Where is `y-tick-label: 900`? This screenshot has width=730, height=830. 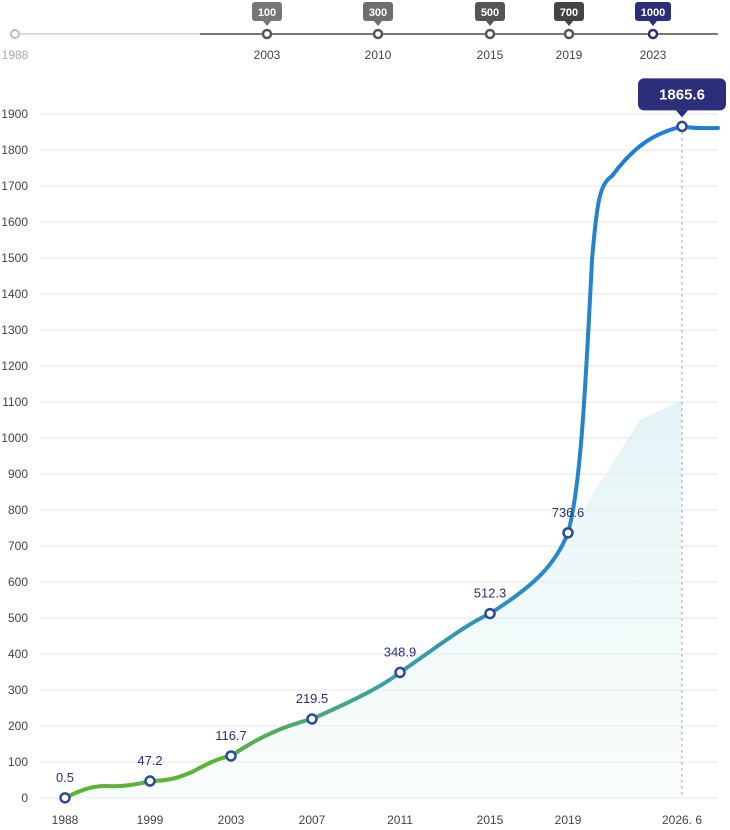 y-tick-label: 900 is located at coordinates (18, 474).